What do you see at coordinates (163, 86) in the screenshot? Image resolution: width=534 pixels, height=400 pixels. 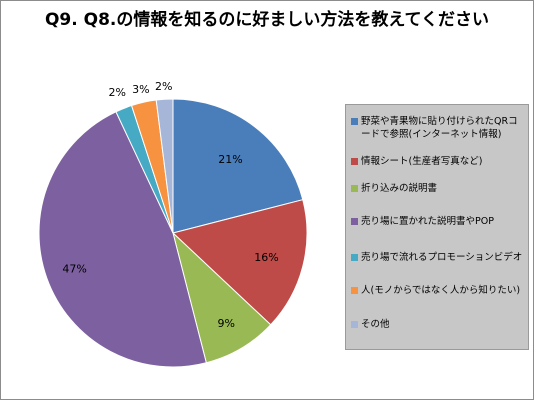 I see `pie-data-label-7: 2%` at bounding box center [163, 86].